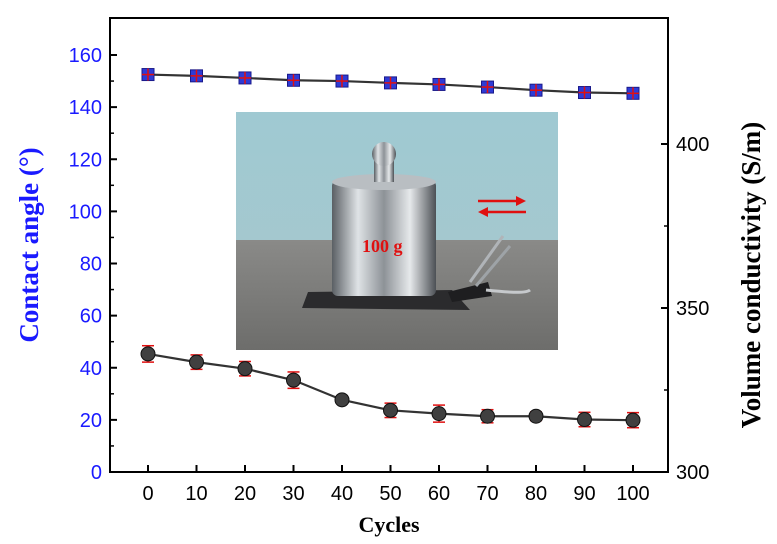 The height and width of the screenshot is (544, 777). I want to click on x-tick-label: 0, so click(147, 494).